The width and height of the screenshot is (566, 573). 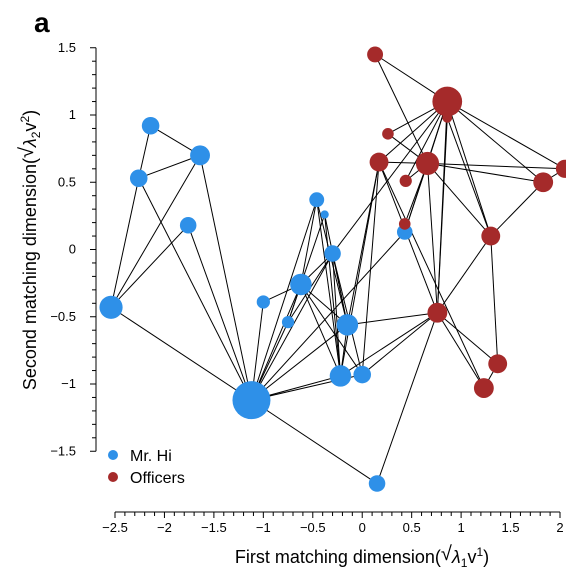 I want to click on x-tick-label: 1.5, so click(x=511, y=527).